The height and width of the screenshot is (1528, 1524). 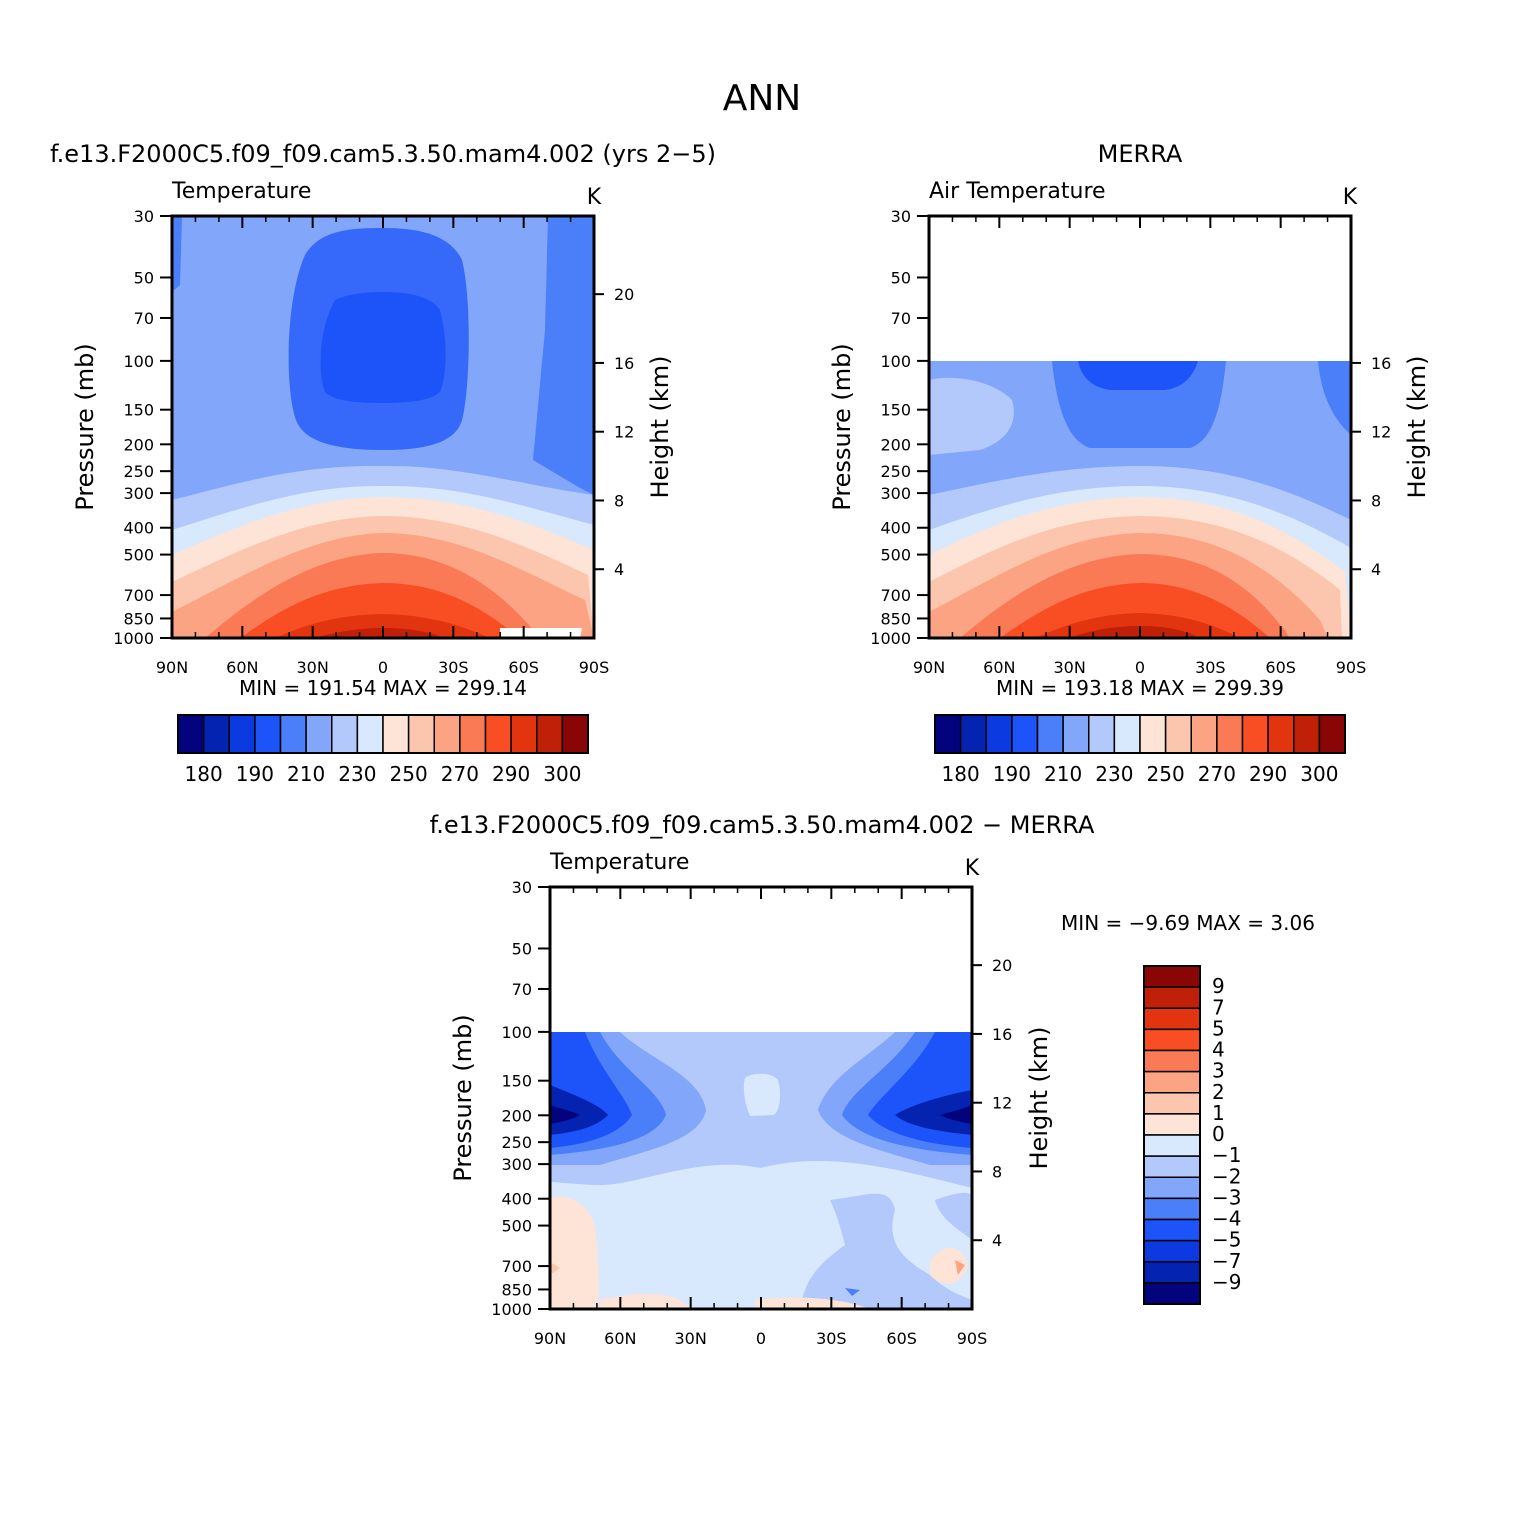 I want to click on model-stats: MIN = 191.54 MAX = 299.14, so click(x=383, y=688).